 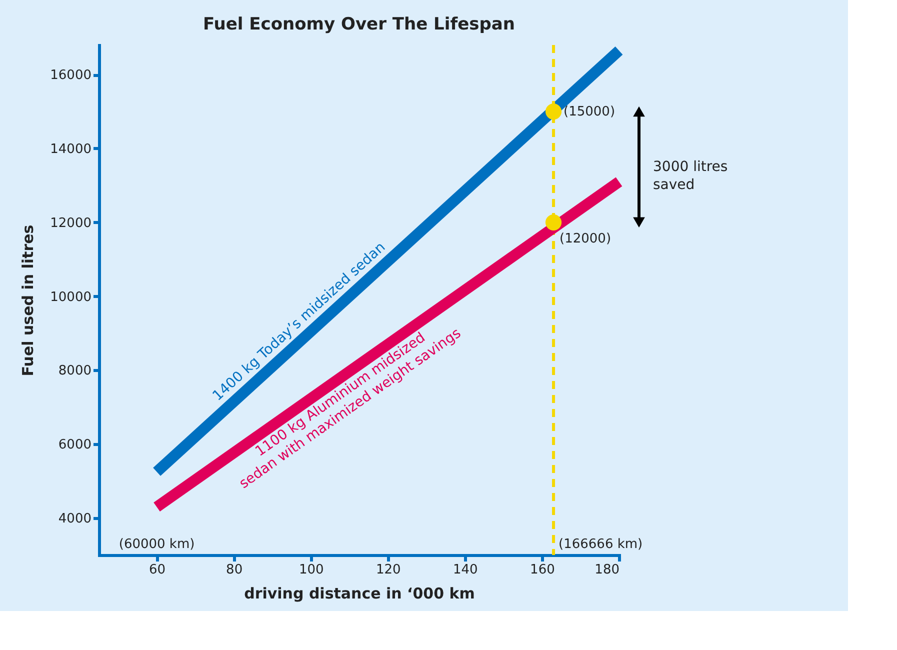 I want to click on x-tick-label: 160, so click(x=542, y=570).